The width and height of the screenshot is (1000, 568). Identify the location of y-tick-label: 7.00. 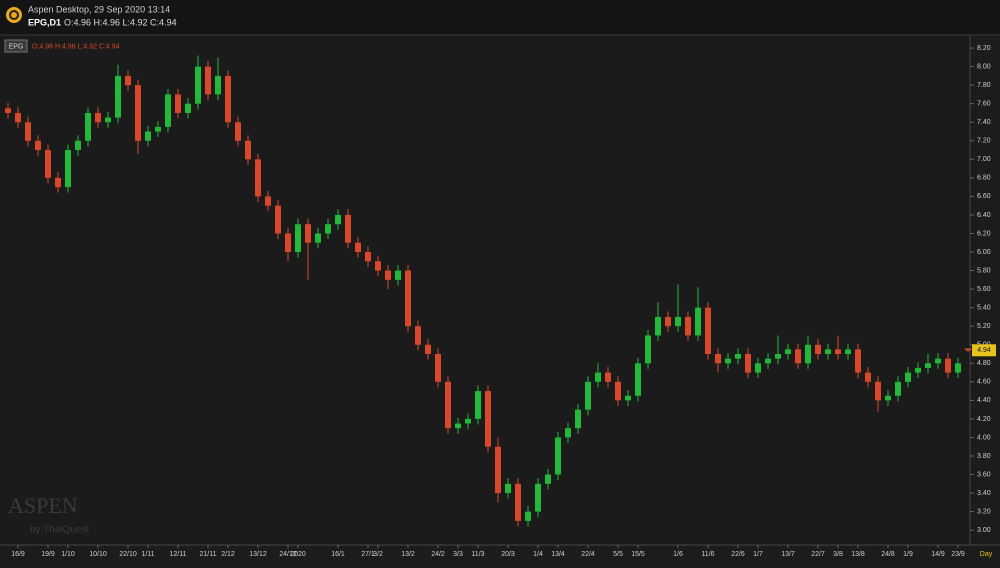
(984, 159).